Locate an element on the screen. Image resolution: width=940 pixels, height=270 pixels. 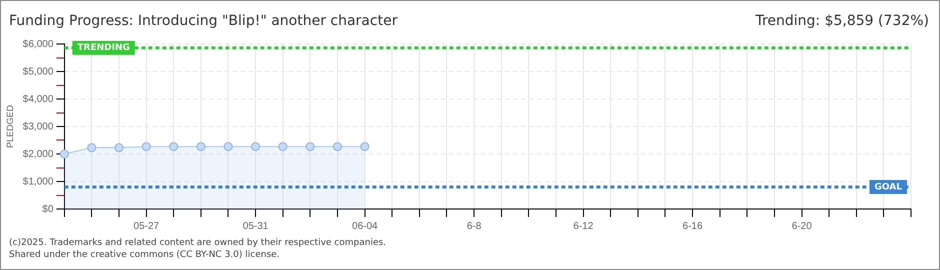
ref-line-label: TRENDING is located at coordinates (103, 48).